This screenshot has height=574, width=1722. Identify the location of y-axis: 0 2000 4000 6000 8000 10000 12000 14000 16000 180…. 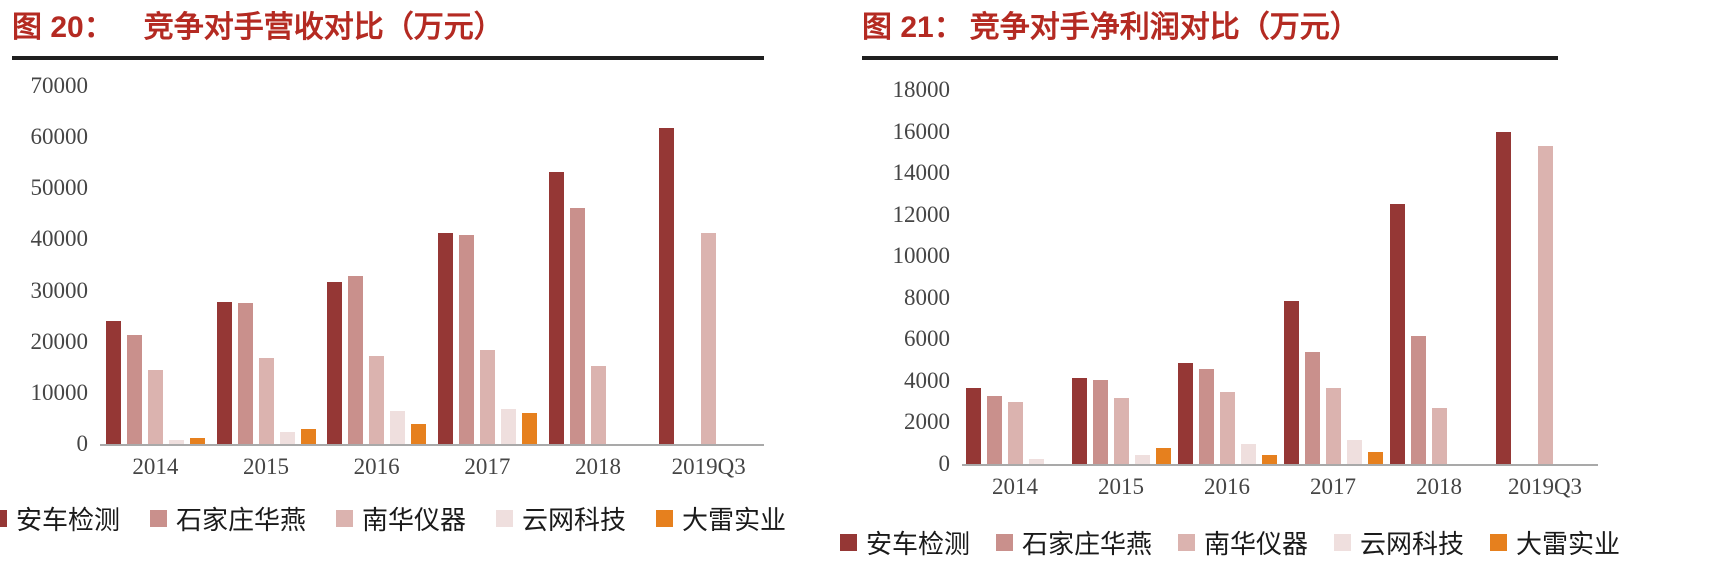
(912, 276).